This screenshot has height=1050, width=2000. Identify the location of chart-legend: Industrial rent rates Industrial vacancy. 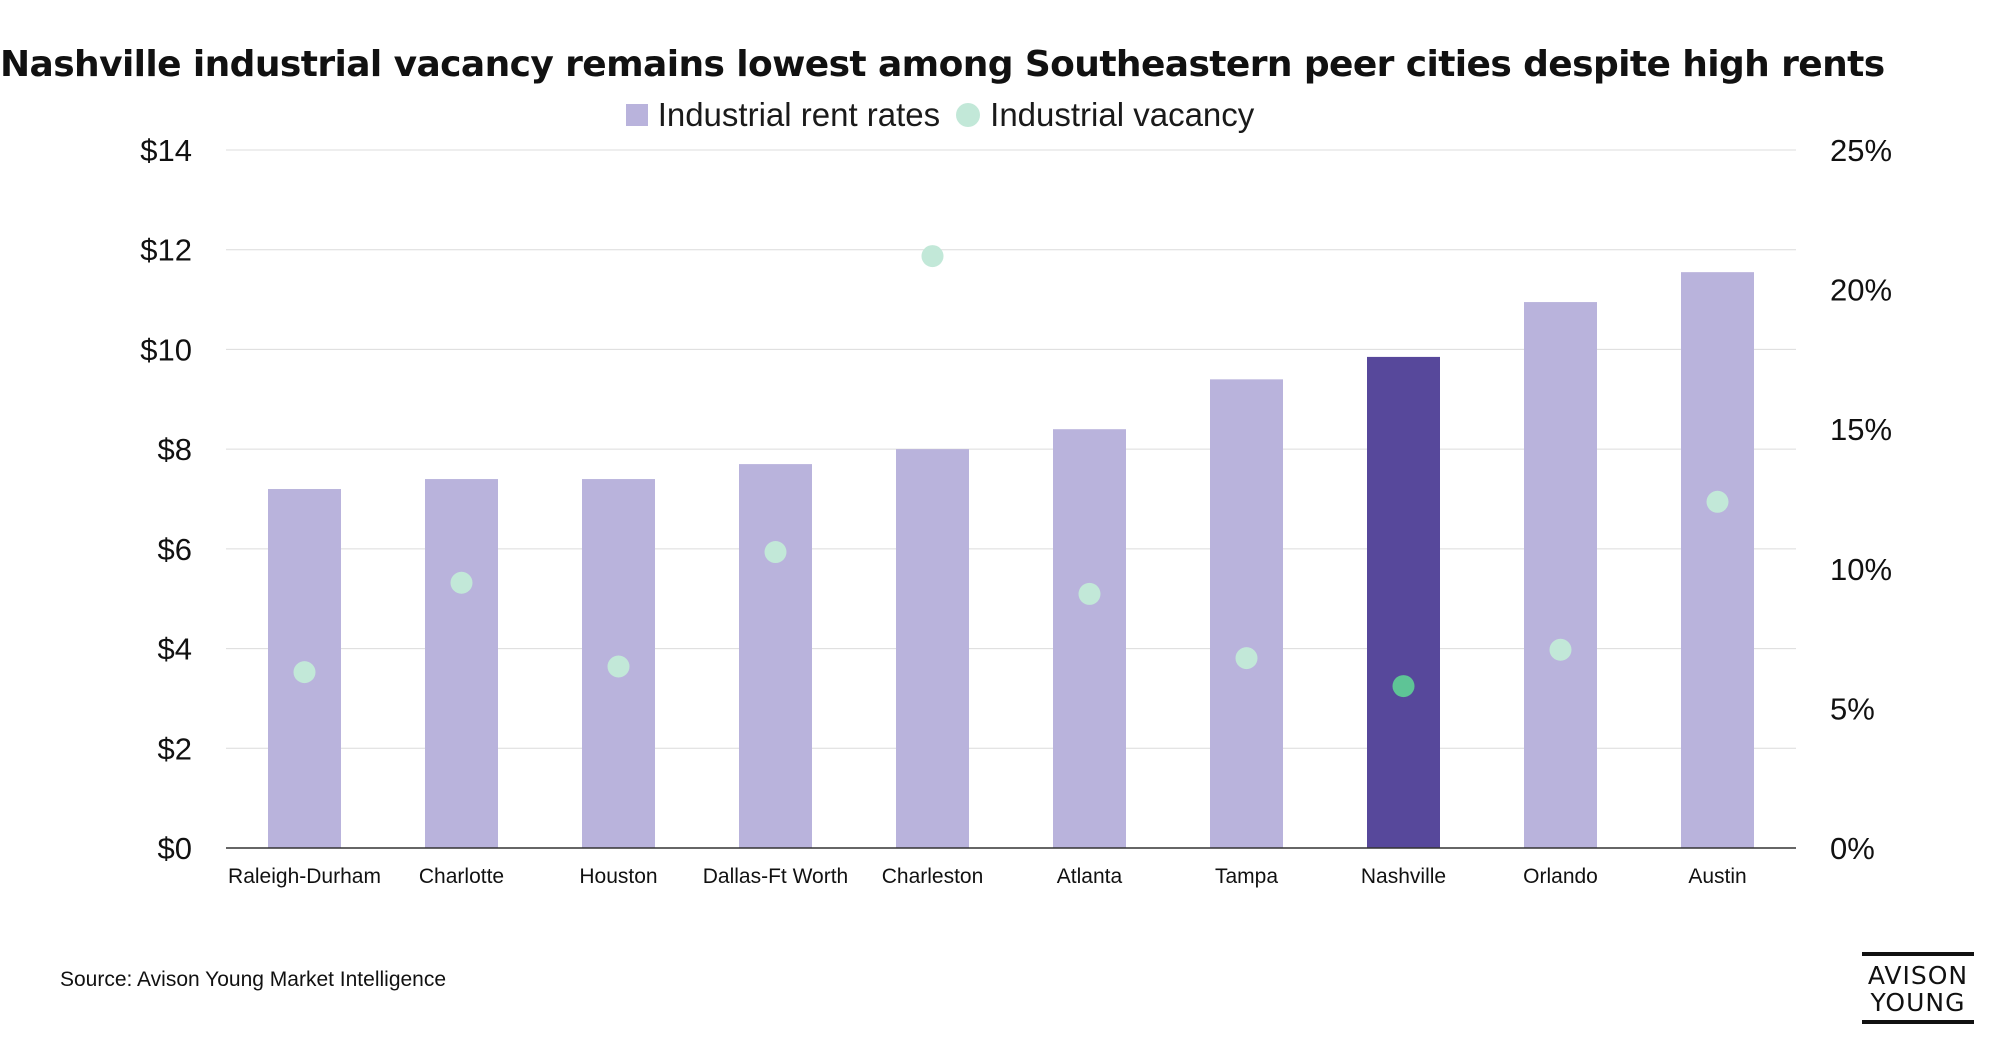
(940, 115).